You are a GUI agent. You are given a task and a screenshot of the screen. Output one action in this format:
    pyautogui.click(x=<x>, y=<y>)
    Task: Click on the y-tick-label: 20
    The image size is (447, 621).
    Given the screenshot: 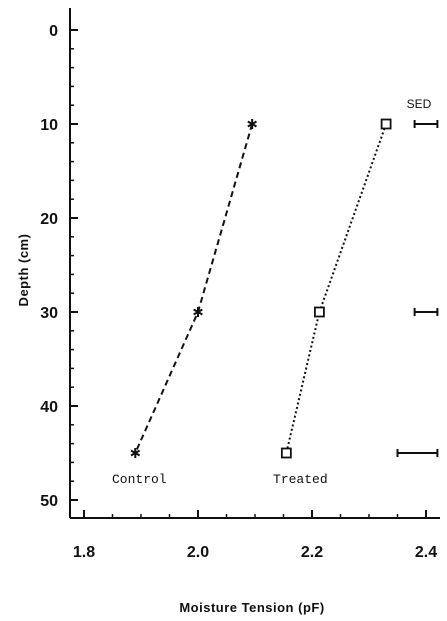 What is the action you would take?
    pyautogui.click(x=49, y=219)
    